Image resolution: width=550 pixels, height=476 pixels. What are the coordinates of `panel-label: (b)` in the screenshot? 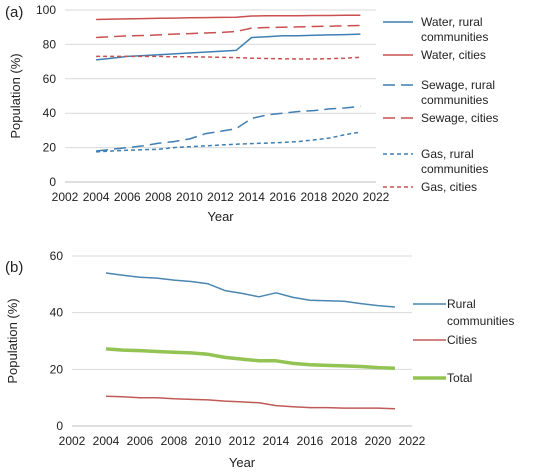 It's located at (14, 267).